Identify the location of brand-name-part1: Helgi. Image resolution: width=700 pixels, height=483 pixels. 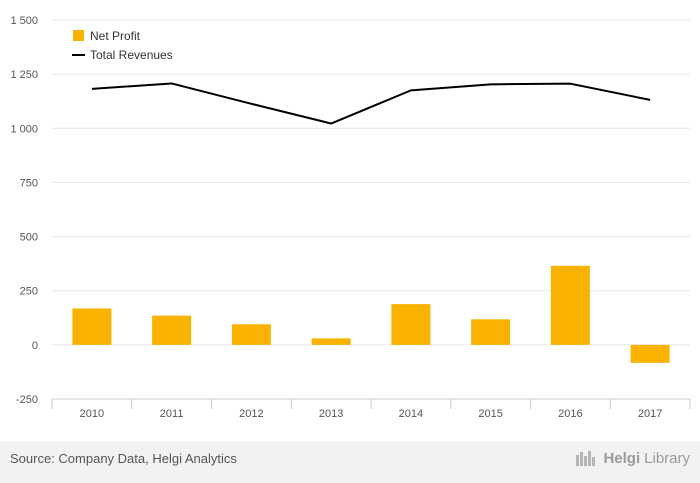
(622, 458).